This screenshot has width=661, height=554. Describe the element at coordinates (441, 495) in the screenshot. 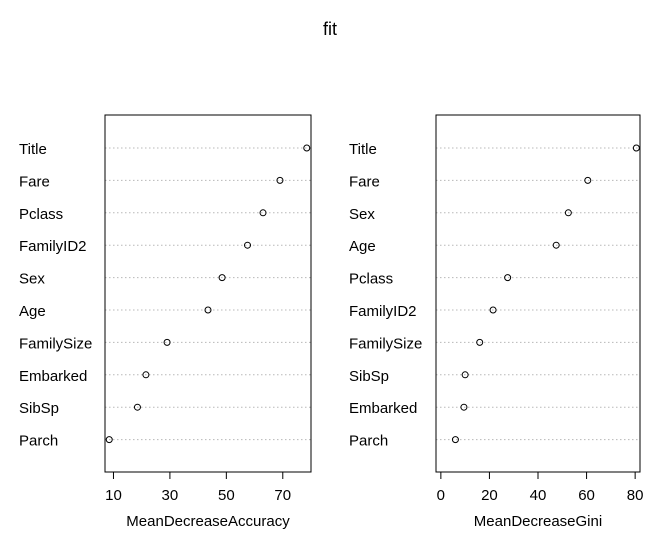

I see `x-tick-label: 0` at that location.